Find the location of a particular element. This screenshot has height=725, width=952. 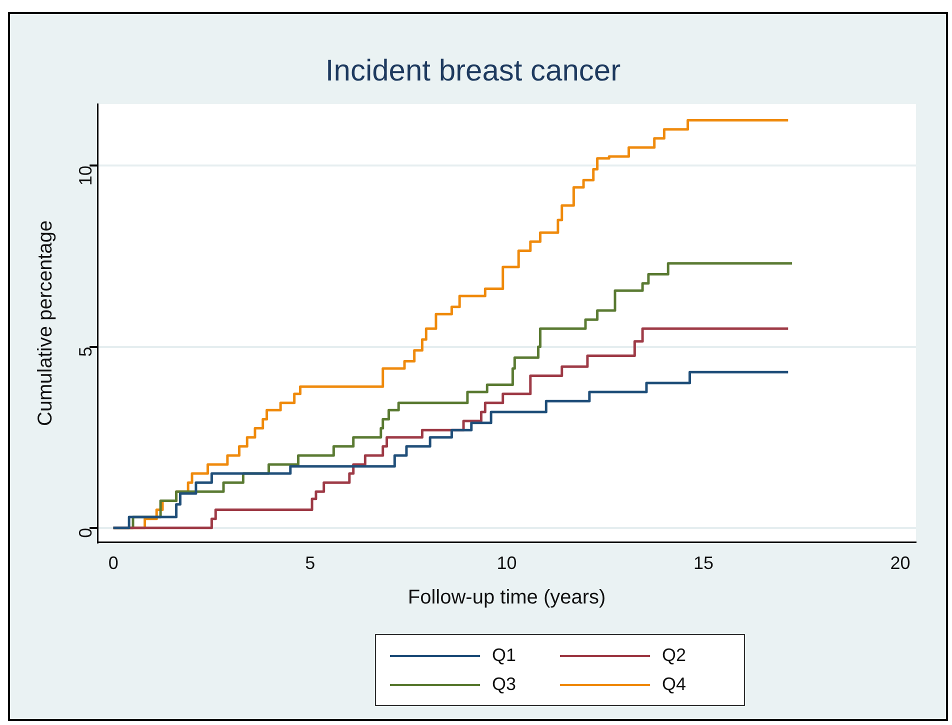

legend-label: Q2 is located at coordinates (674, 655).